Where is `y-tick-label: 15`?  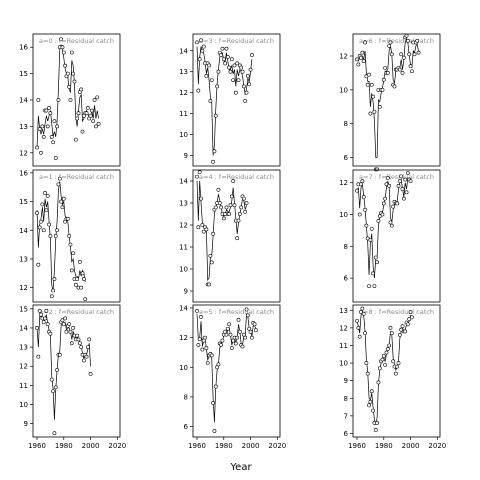
y-tick-label: 15 is located at coordinates (23, 74).